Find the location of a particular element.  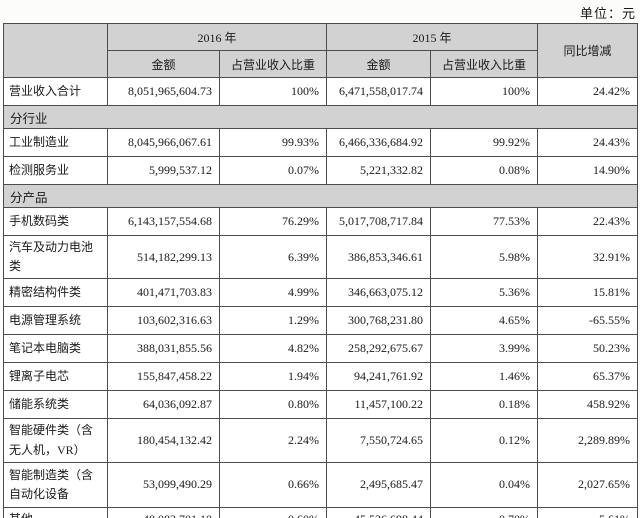

pct-2016: 1.94% is located at coordinates (273, 377).